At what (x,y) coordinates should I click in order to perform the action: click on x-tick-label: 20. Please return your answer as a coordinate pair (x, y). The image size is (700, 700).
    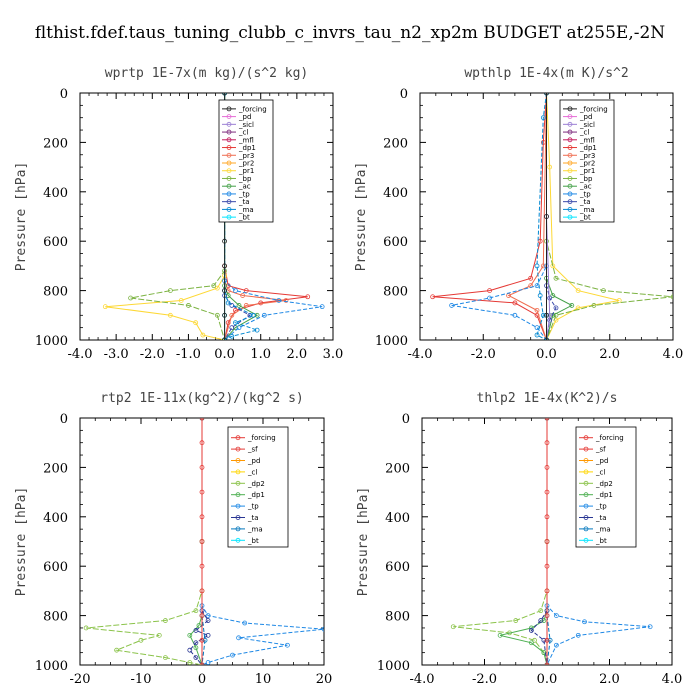
    Looking at the image, I should click on (324, 679).